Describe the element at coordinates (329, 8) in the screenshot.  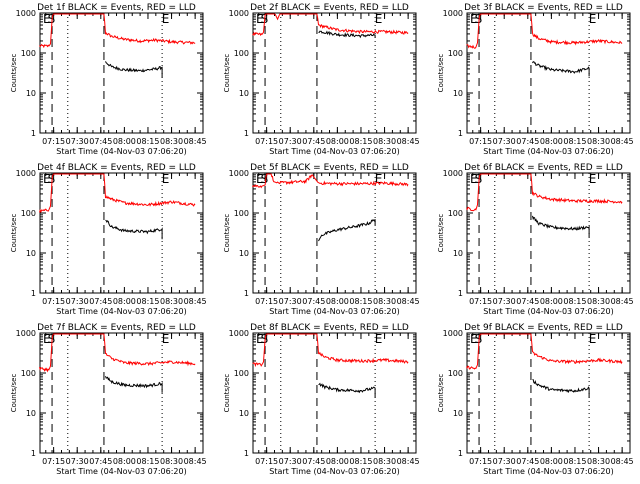
I see `panel-title: Det 2f BLACK = Events, RED = LLD` at that location.